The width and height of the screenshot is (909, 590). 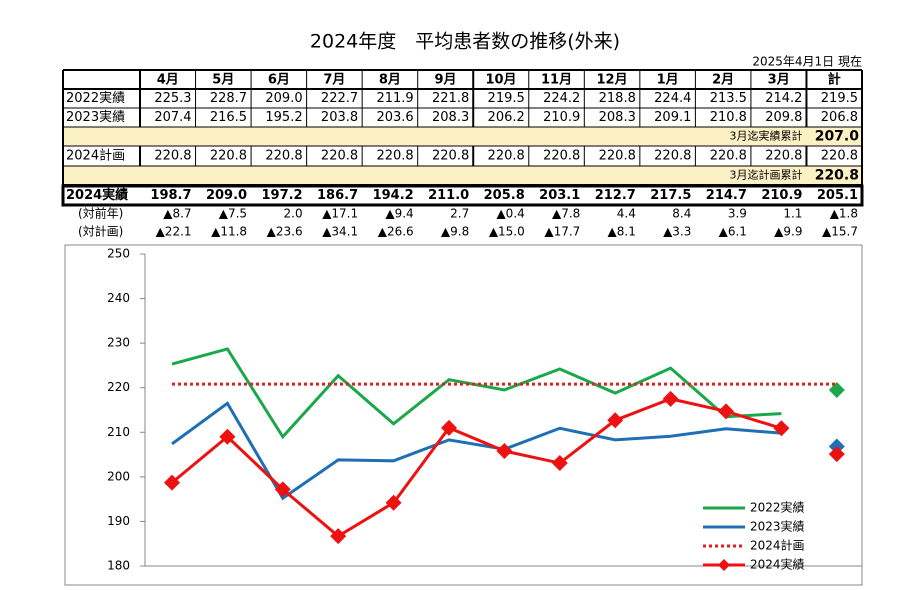 What do you see at coordinates (100, 231) in the screenshot?
I see `row-label: (対計画)` at bounding box center [100, 231].